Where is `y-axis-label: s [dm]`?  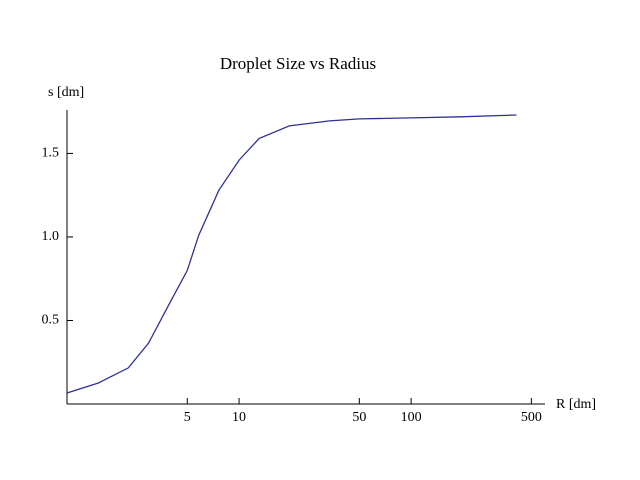
y-axis-label: s [dm] is located at coordinates (66, 92).